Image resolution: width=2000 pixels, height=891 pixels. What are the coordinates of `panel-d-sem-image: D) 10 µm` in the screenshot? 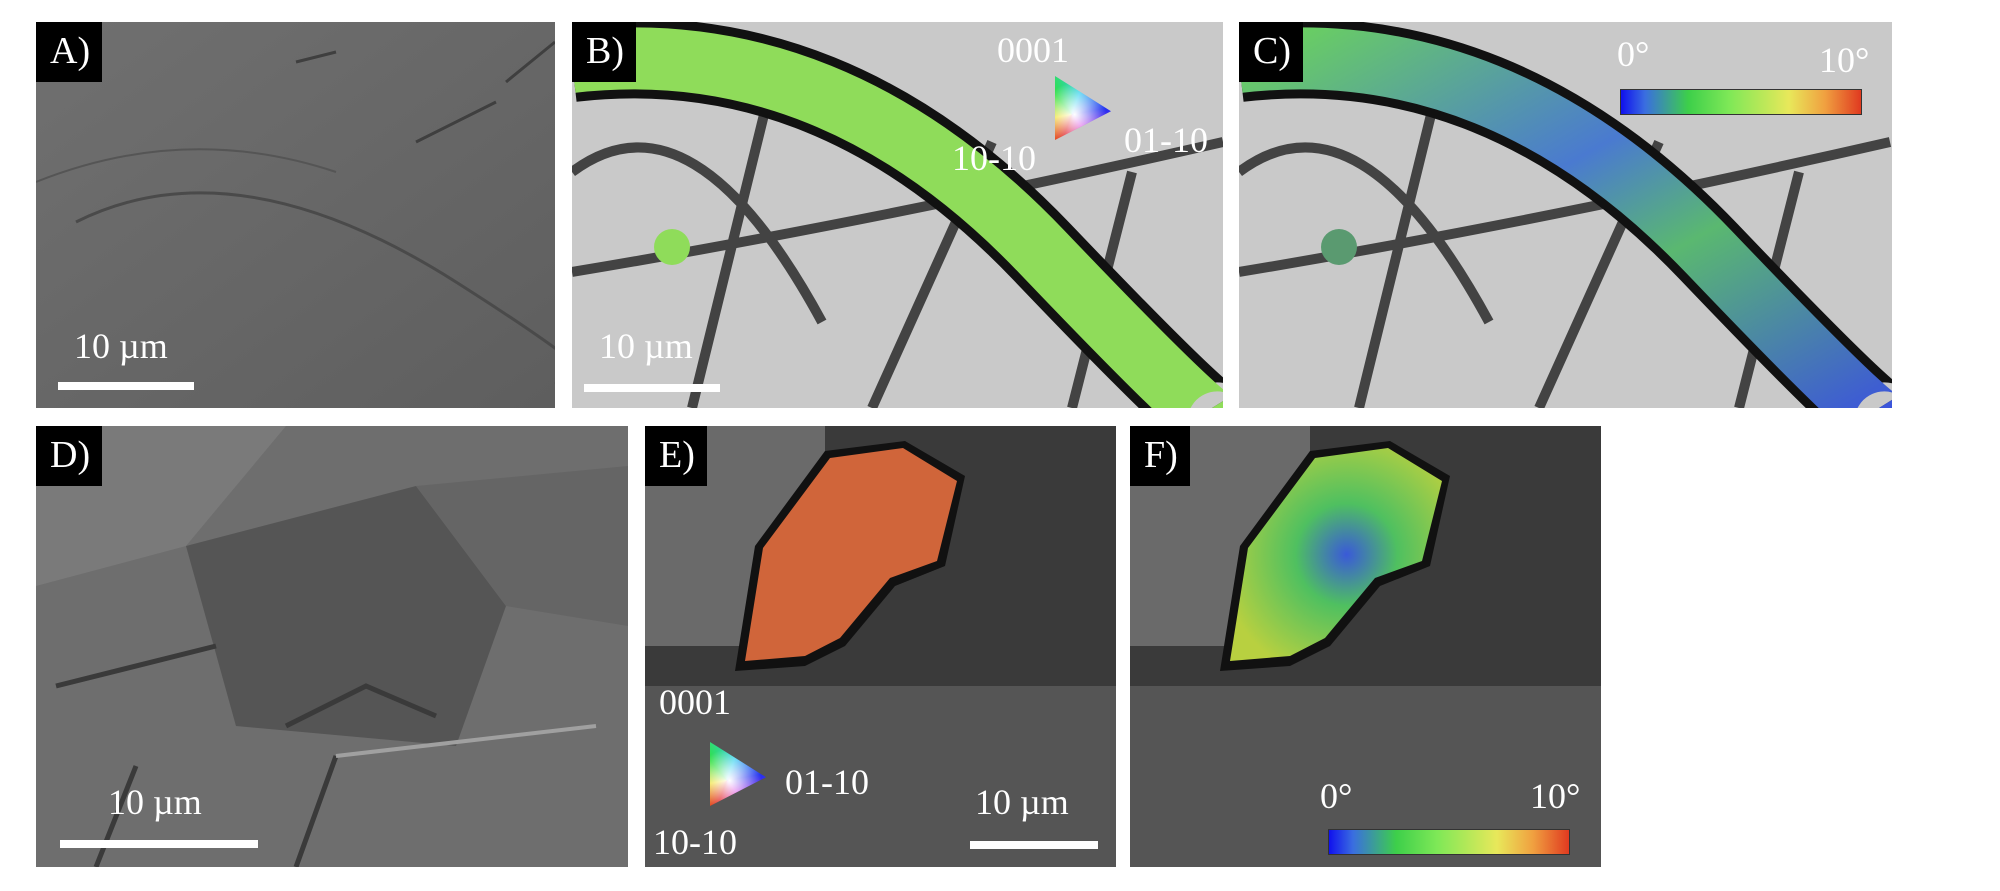 It's located at (332, 646).